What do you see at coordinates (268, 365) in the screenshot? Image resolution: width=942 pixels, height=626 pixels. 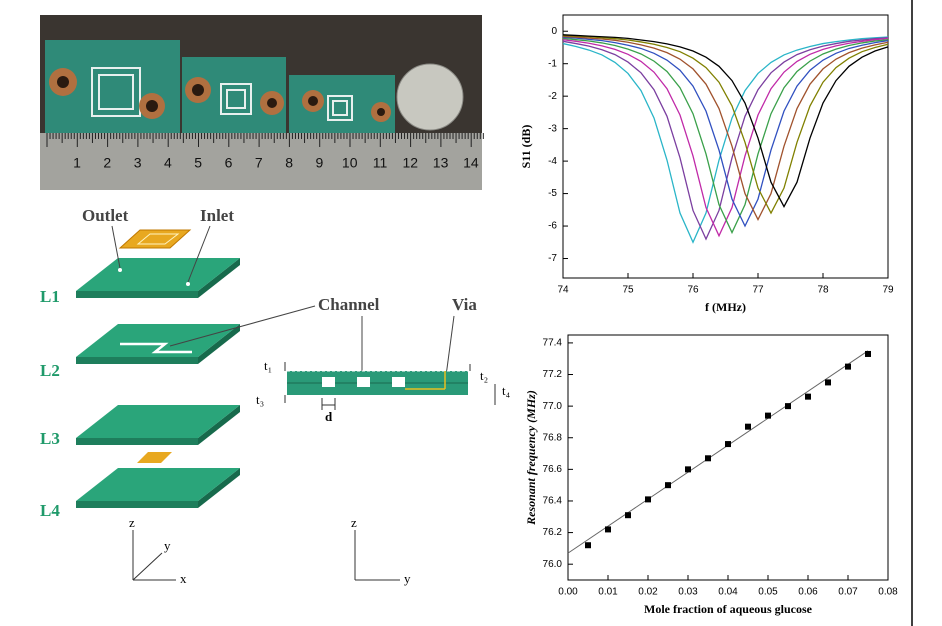 I see `dim-label: t₁` at bounding box center [268, 365].